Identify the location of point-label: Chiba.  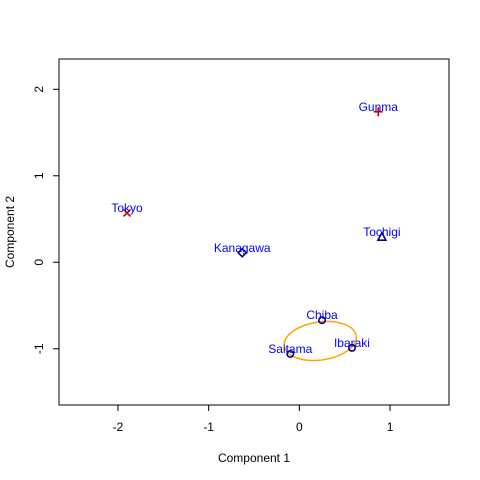
(322, 315).